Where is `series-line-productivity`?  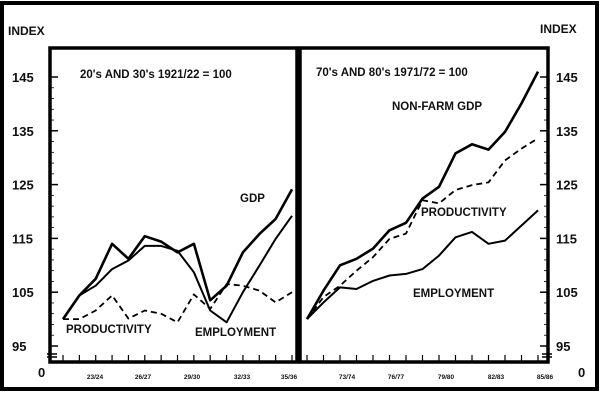 series-line-productivity is located at coordinates (178, 303).